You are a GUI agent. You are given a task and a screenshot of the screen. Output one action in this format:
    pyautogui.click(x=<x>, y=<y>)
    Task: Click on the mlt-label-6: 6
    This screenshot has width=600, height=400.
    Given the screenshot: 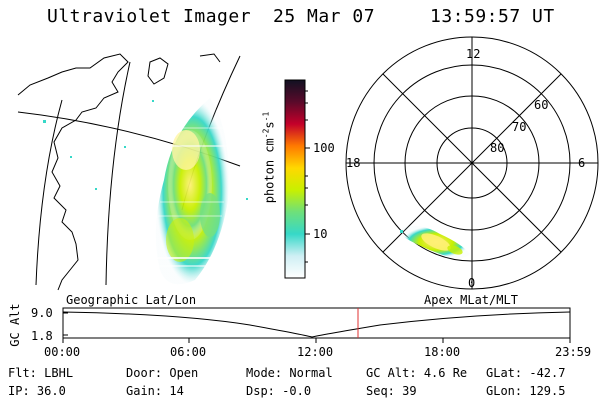 What is the action you would take?
    pyautogui.click(x=582, y=163)
    